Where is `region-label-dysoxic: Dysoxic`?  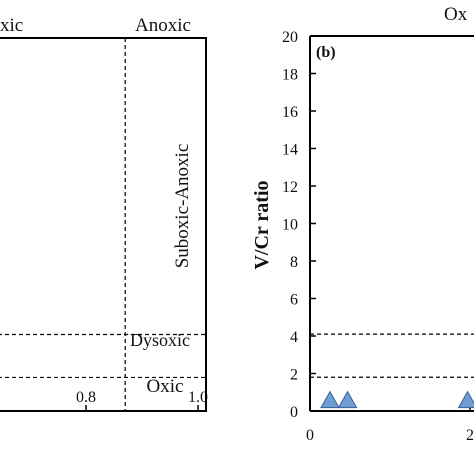 region-label-dysoxic: Dysoxic is located at coordinates (160, 340).